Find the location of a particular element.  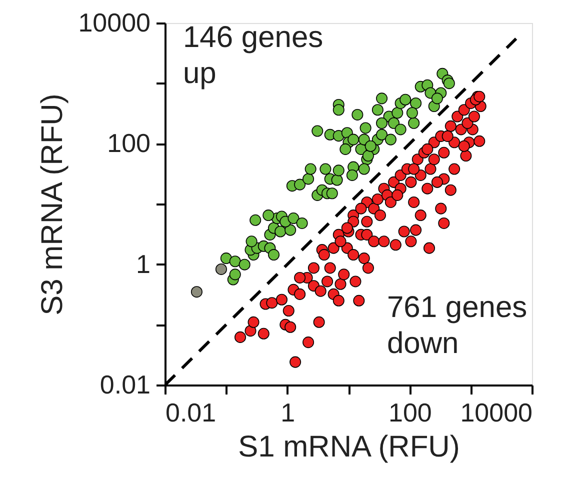

x-axis-title: S1 mRNA (RFU) is located at coordinates (349, 447).